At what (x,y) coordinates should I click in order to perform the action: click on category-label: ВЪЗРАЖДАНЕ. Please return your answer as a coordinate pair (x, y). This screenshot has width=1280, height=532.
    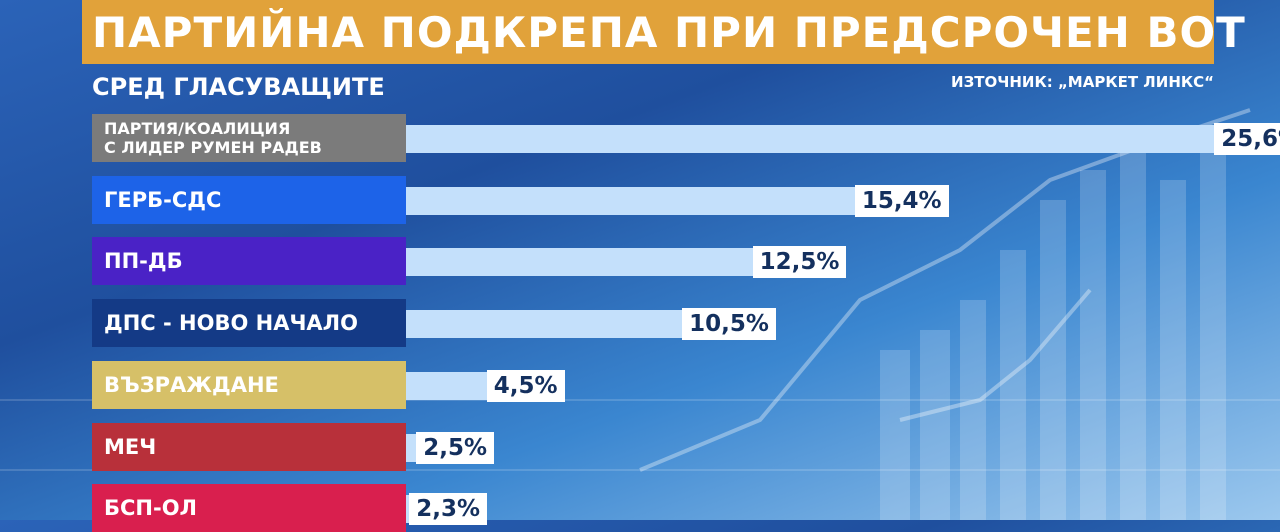
    Looking at the image, I should click on (249, 384).